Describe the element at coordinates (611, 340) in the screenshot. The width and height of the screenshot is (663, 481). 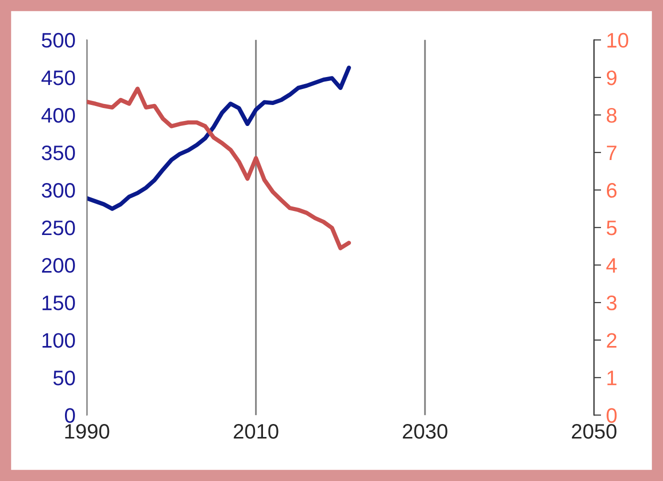
I see `y2-tick-label: 2` at that location.